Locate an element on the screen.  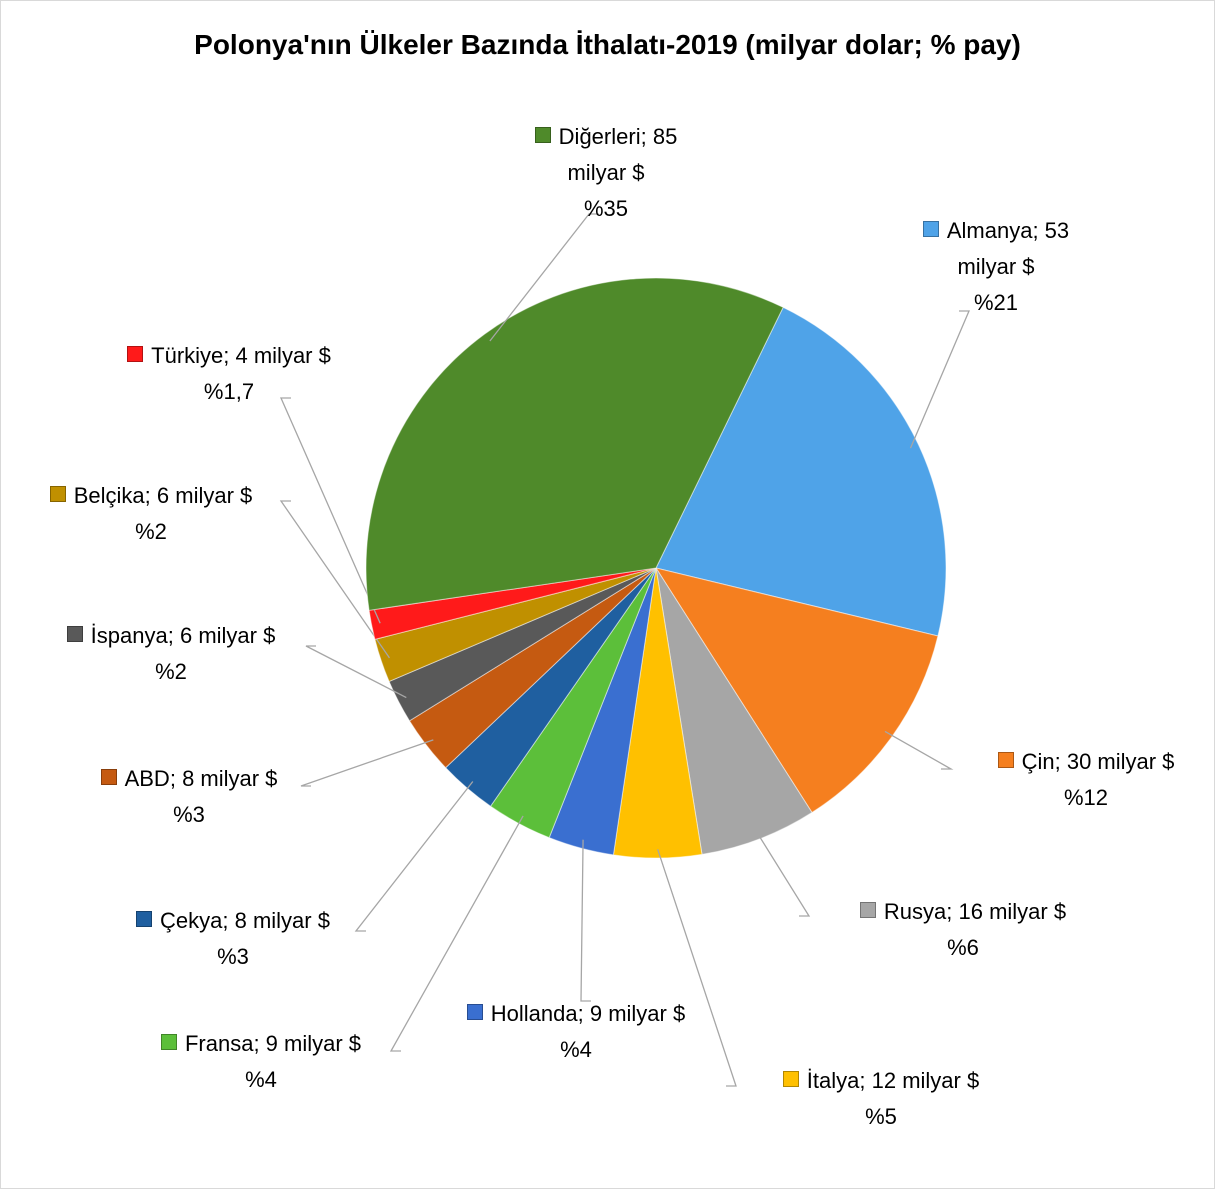
category-label: Türkiye is located at coordinates (187, 355).